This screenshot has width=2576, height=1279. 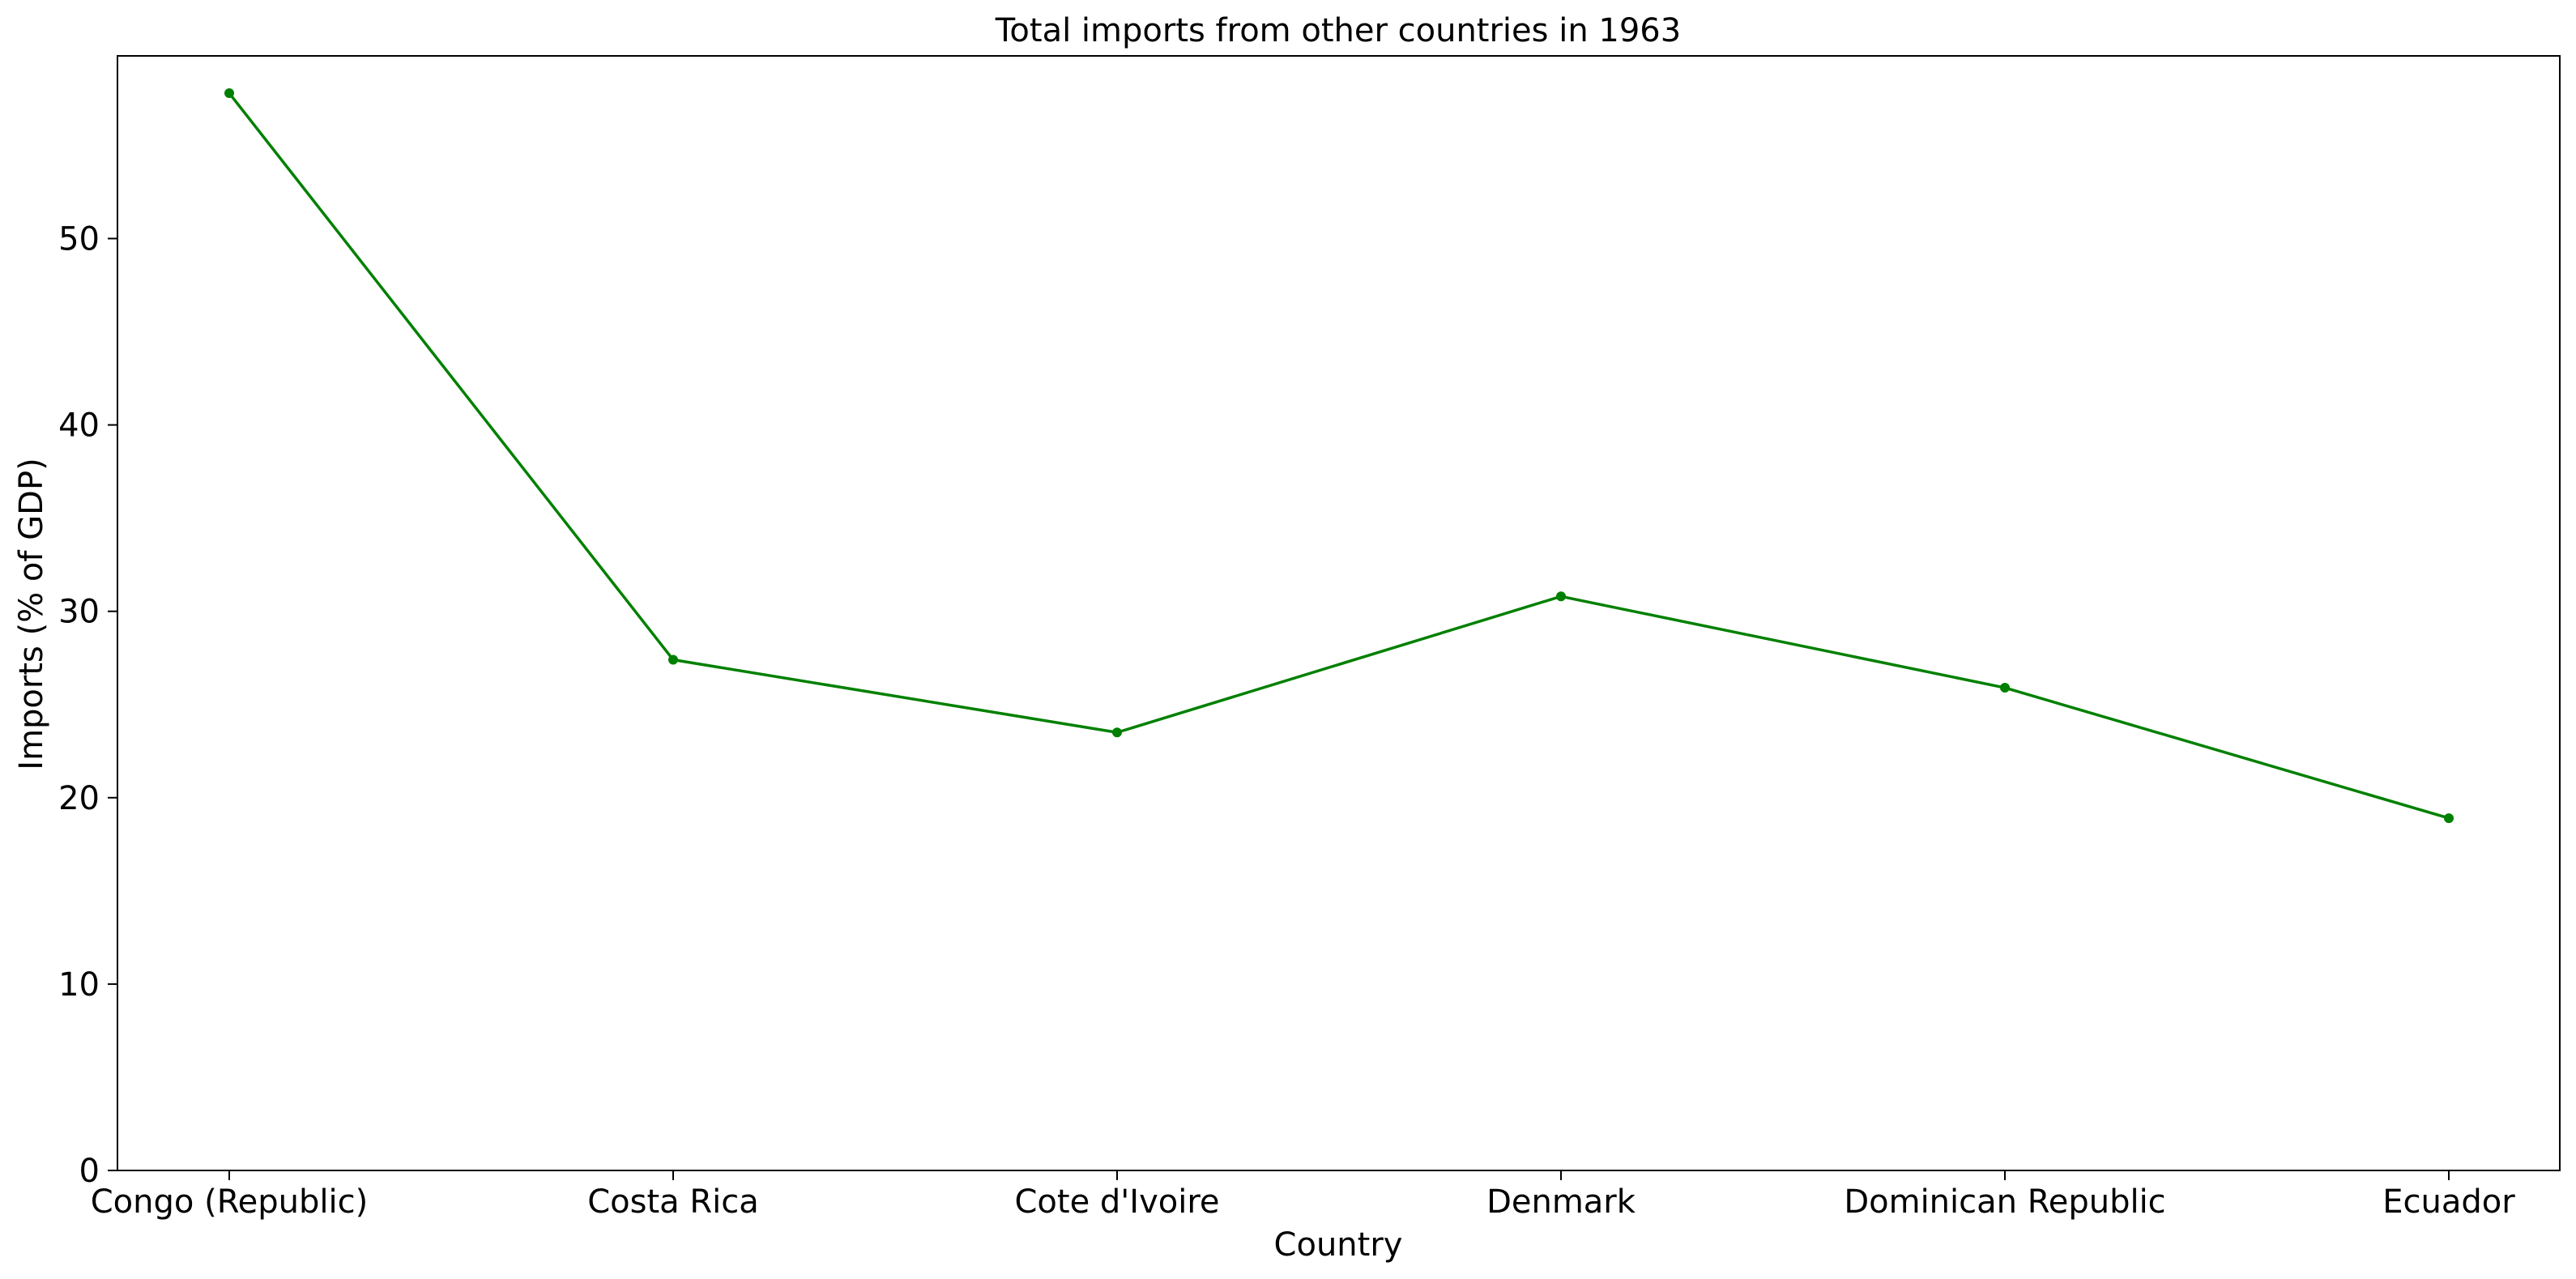 What do you see at coordinates (230, 1202) in the screenshot?
I see `x-tick-label: Congo (Republic)` at bounding box center [230, 1202].